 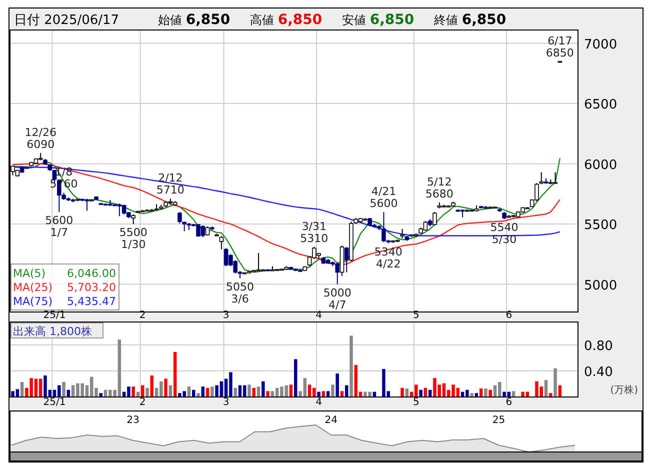 What do you see at coordinates (598, 372) in the screenshot?
I see `y-tick-label: 0.40` at bounding box center [598, 372].